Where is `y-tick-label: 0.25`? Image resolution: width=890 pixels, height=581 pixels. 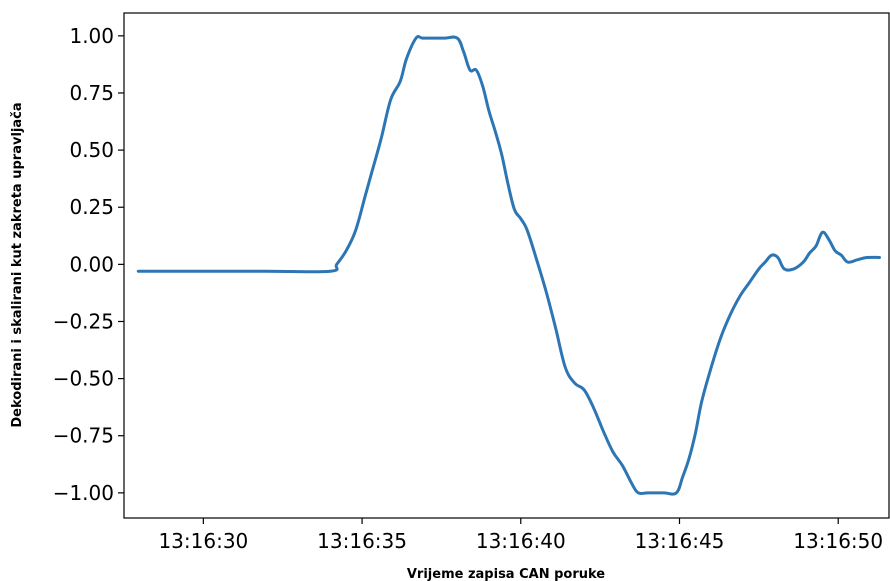
y-tick-label: 0.25 is located at coordinates (91, 207).